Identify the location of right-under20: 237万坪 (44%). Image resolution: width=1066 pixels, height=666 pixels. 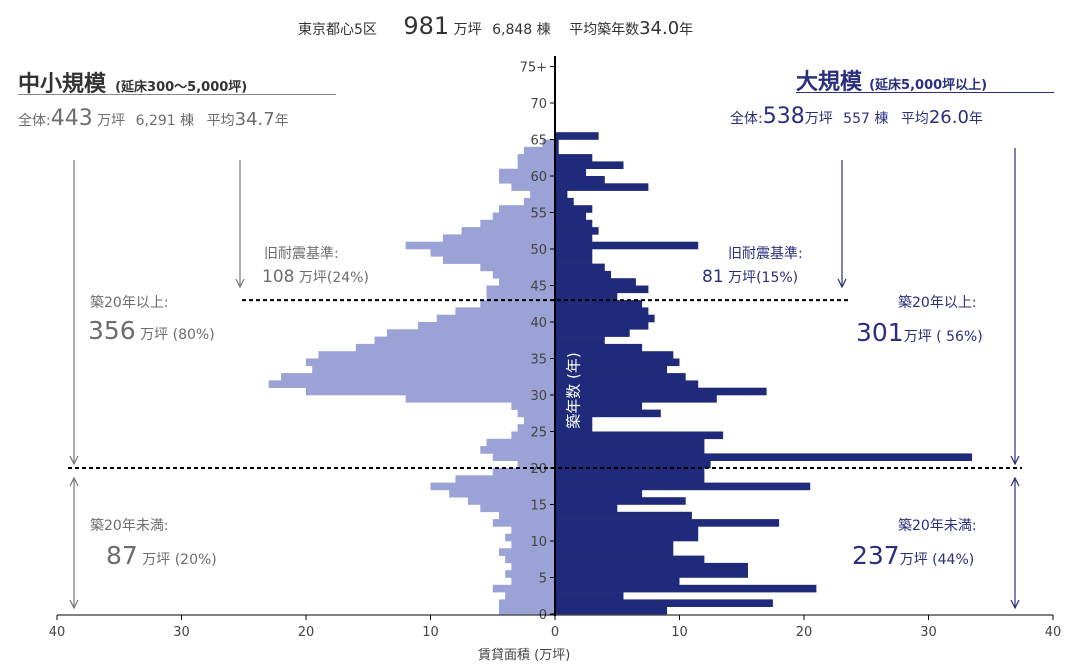
(913, 555).